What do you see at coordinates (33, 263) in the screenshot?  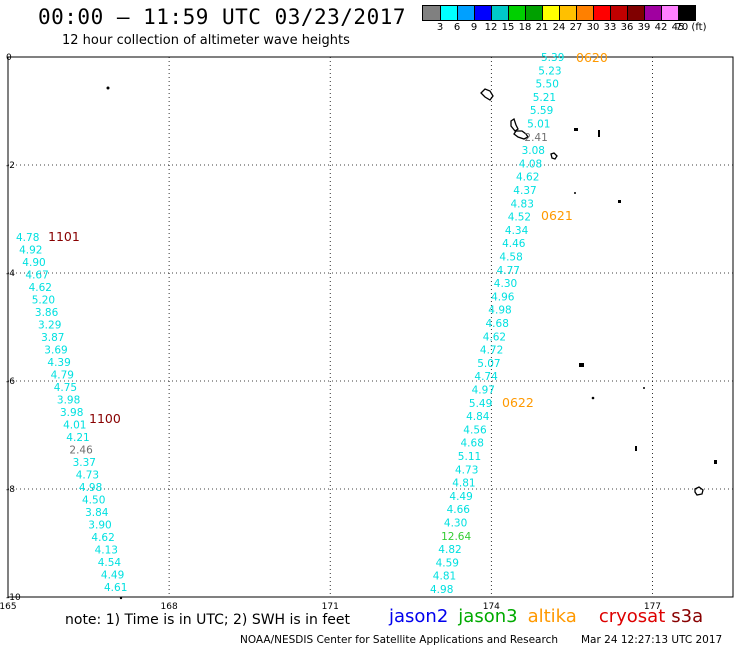 I see `wave-height-value: 4.90` at bounding box center [33, 263].